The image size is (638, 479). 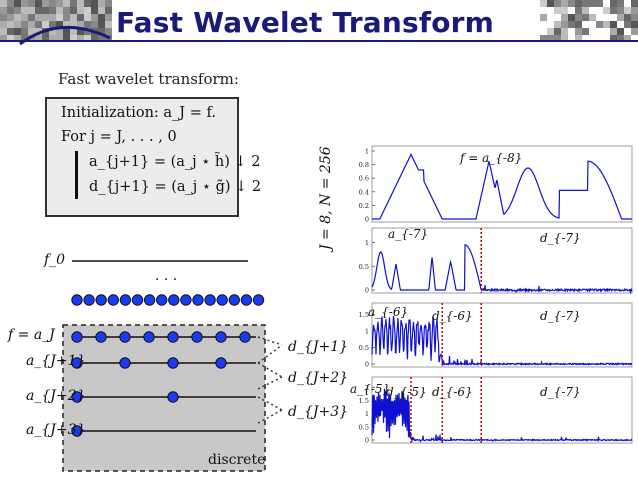 What do you see at coordinates (237, 460) in the screenshot?
I see `discrete-label: discrete` at bounding box center [237, 460].